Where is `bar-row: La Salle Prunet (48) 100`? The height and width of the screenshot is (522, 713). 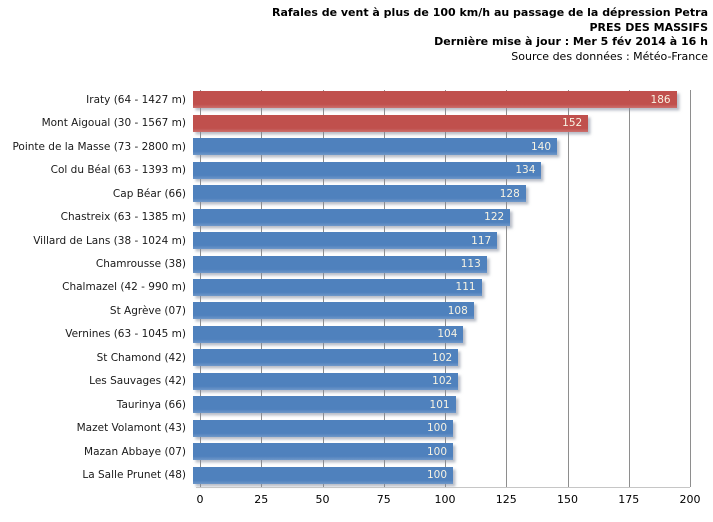 bar-row: La Salle Prunet (48) 100 is located at coordinates (356, 475).